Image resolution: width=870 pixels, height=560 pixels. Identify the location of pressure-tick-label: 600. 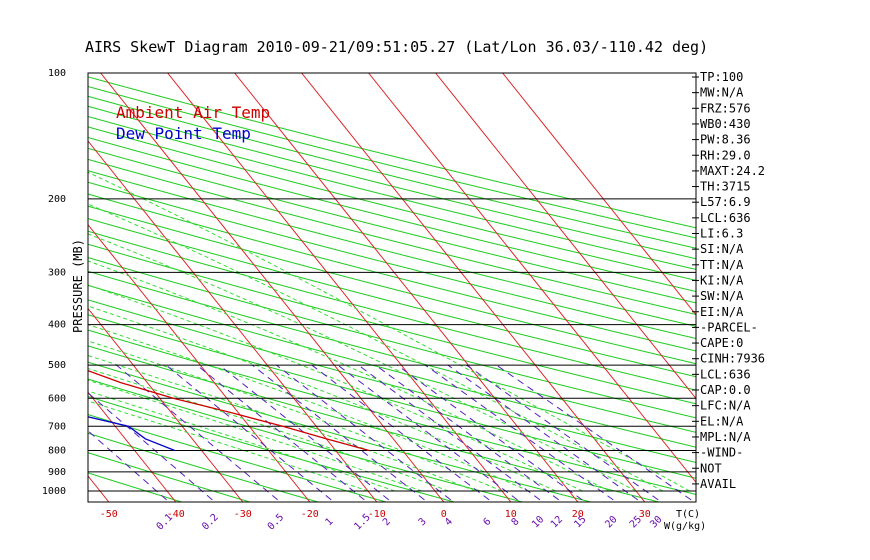
(57, 398).